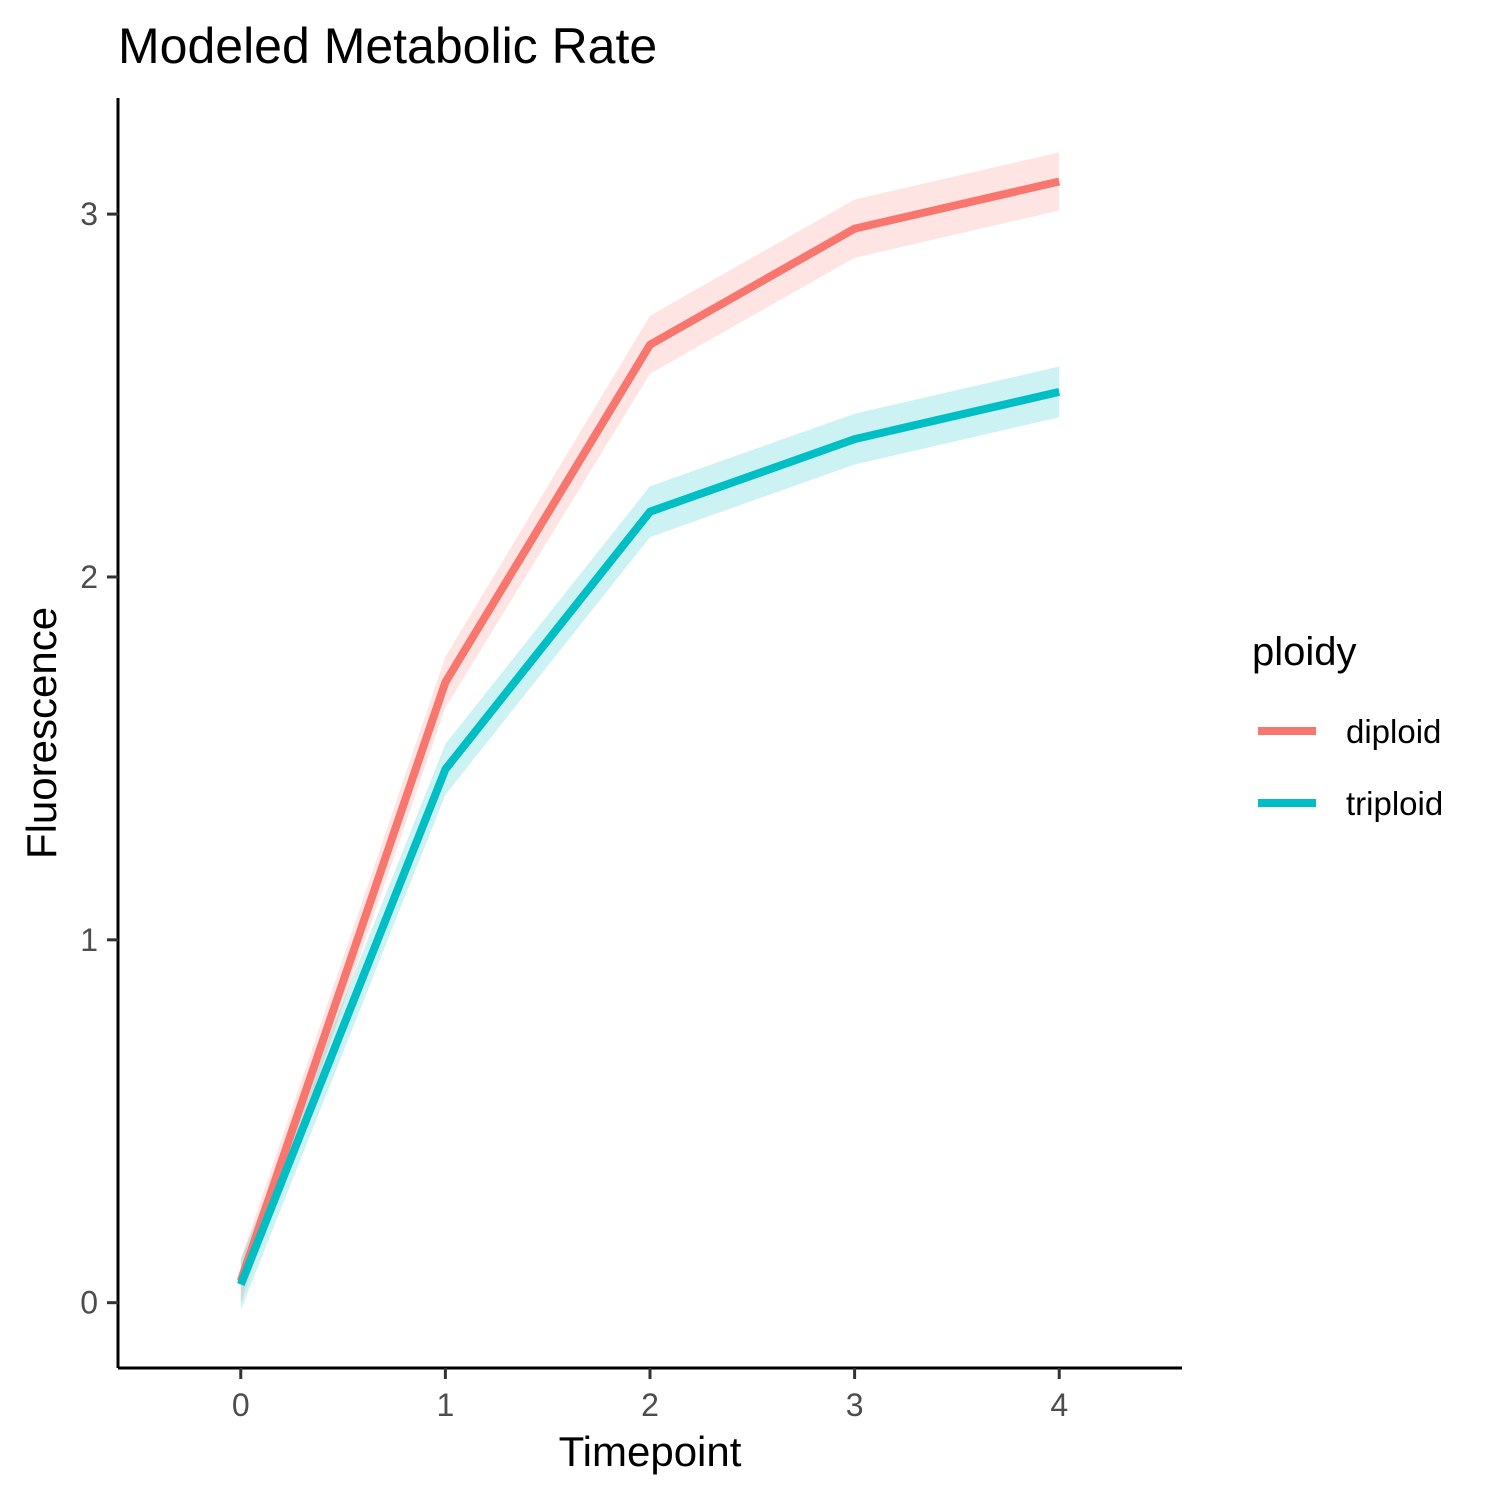 The image size is (1500, 1500). I want to click on y-tick-label: 0, so click(89, 1303).